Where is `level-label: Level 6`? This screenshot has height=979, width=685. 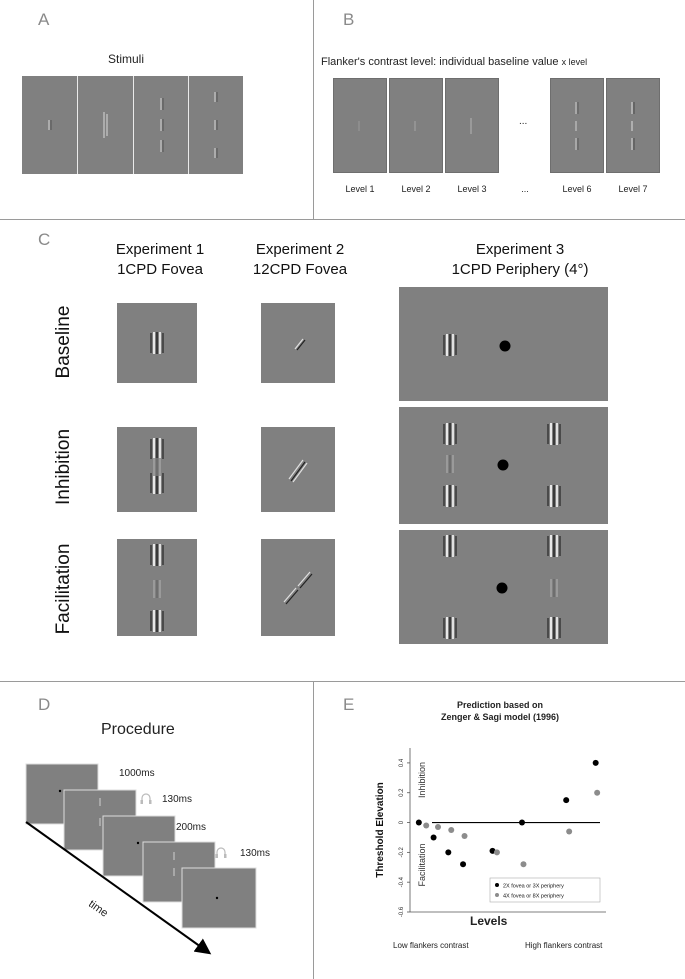 level-label: Level 6 is located at coordinates (577, 189).